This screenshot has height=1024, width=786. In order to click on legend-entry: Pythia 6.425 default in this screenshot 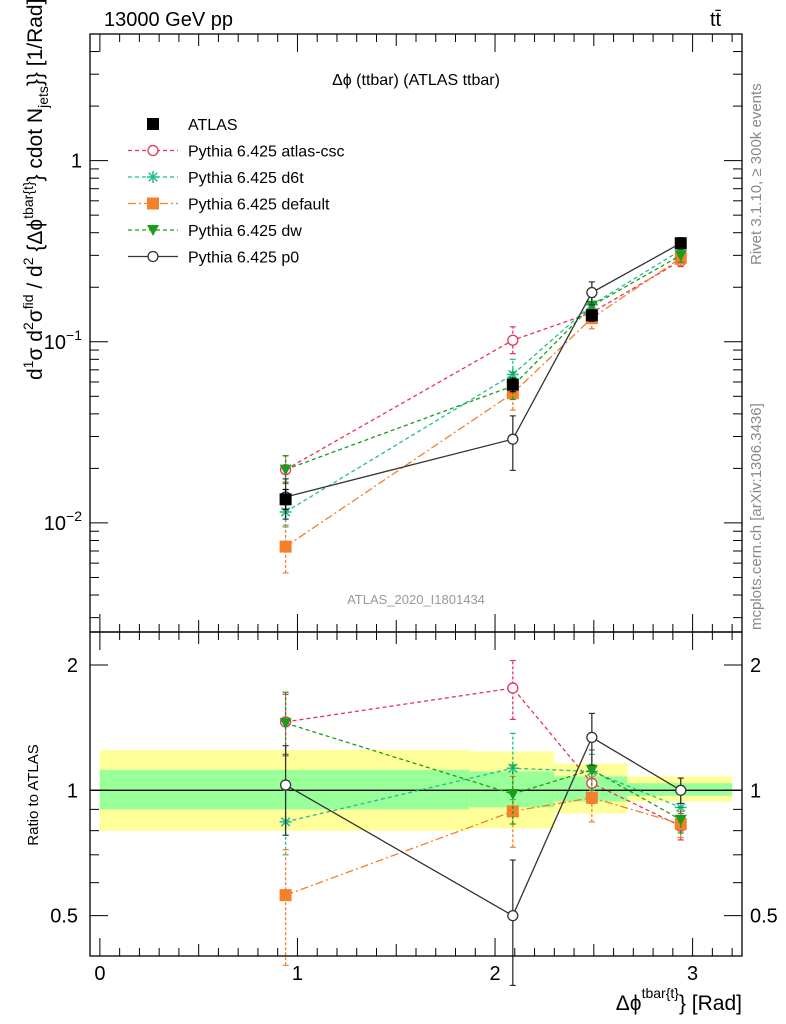, I will do `click(229, 205)`.